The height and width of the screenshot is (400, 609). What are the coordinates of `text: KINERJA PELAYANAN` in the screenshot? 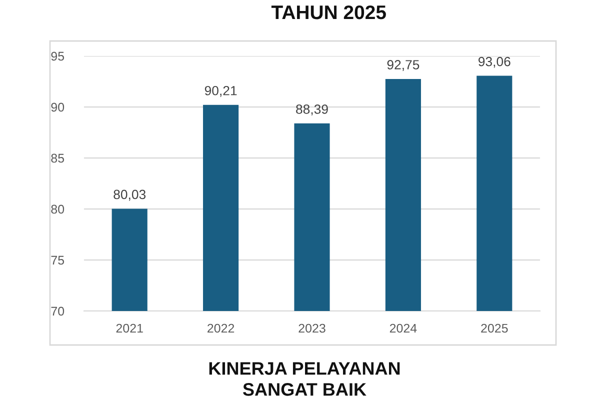 It's located at (304, 368).